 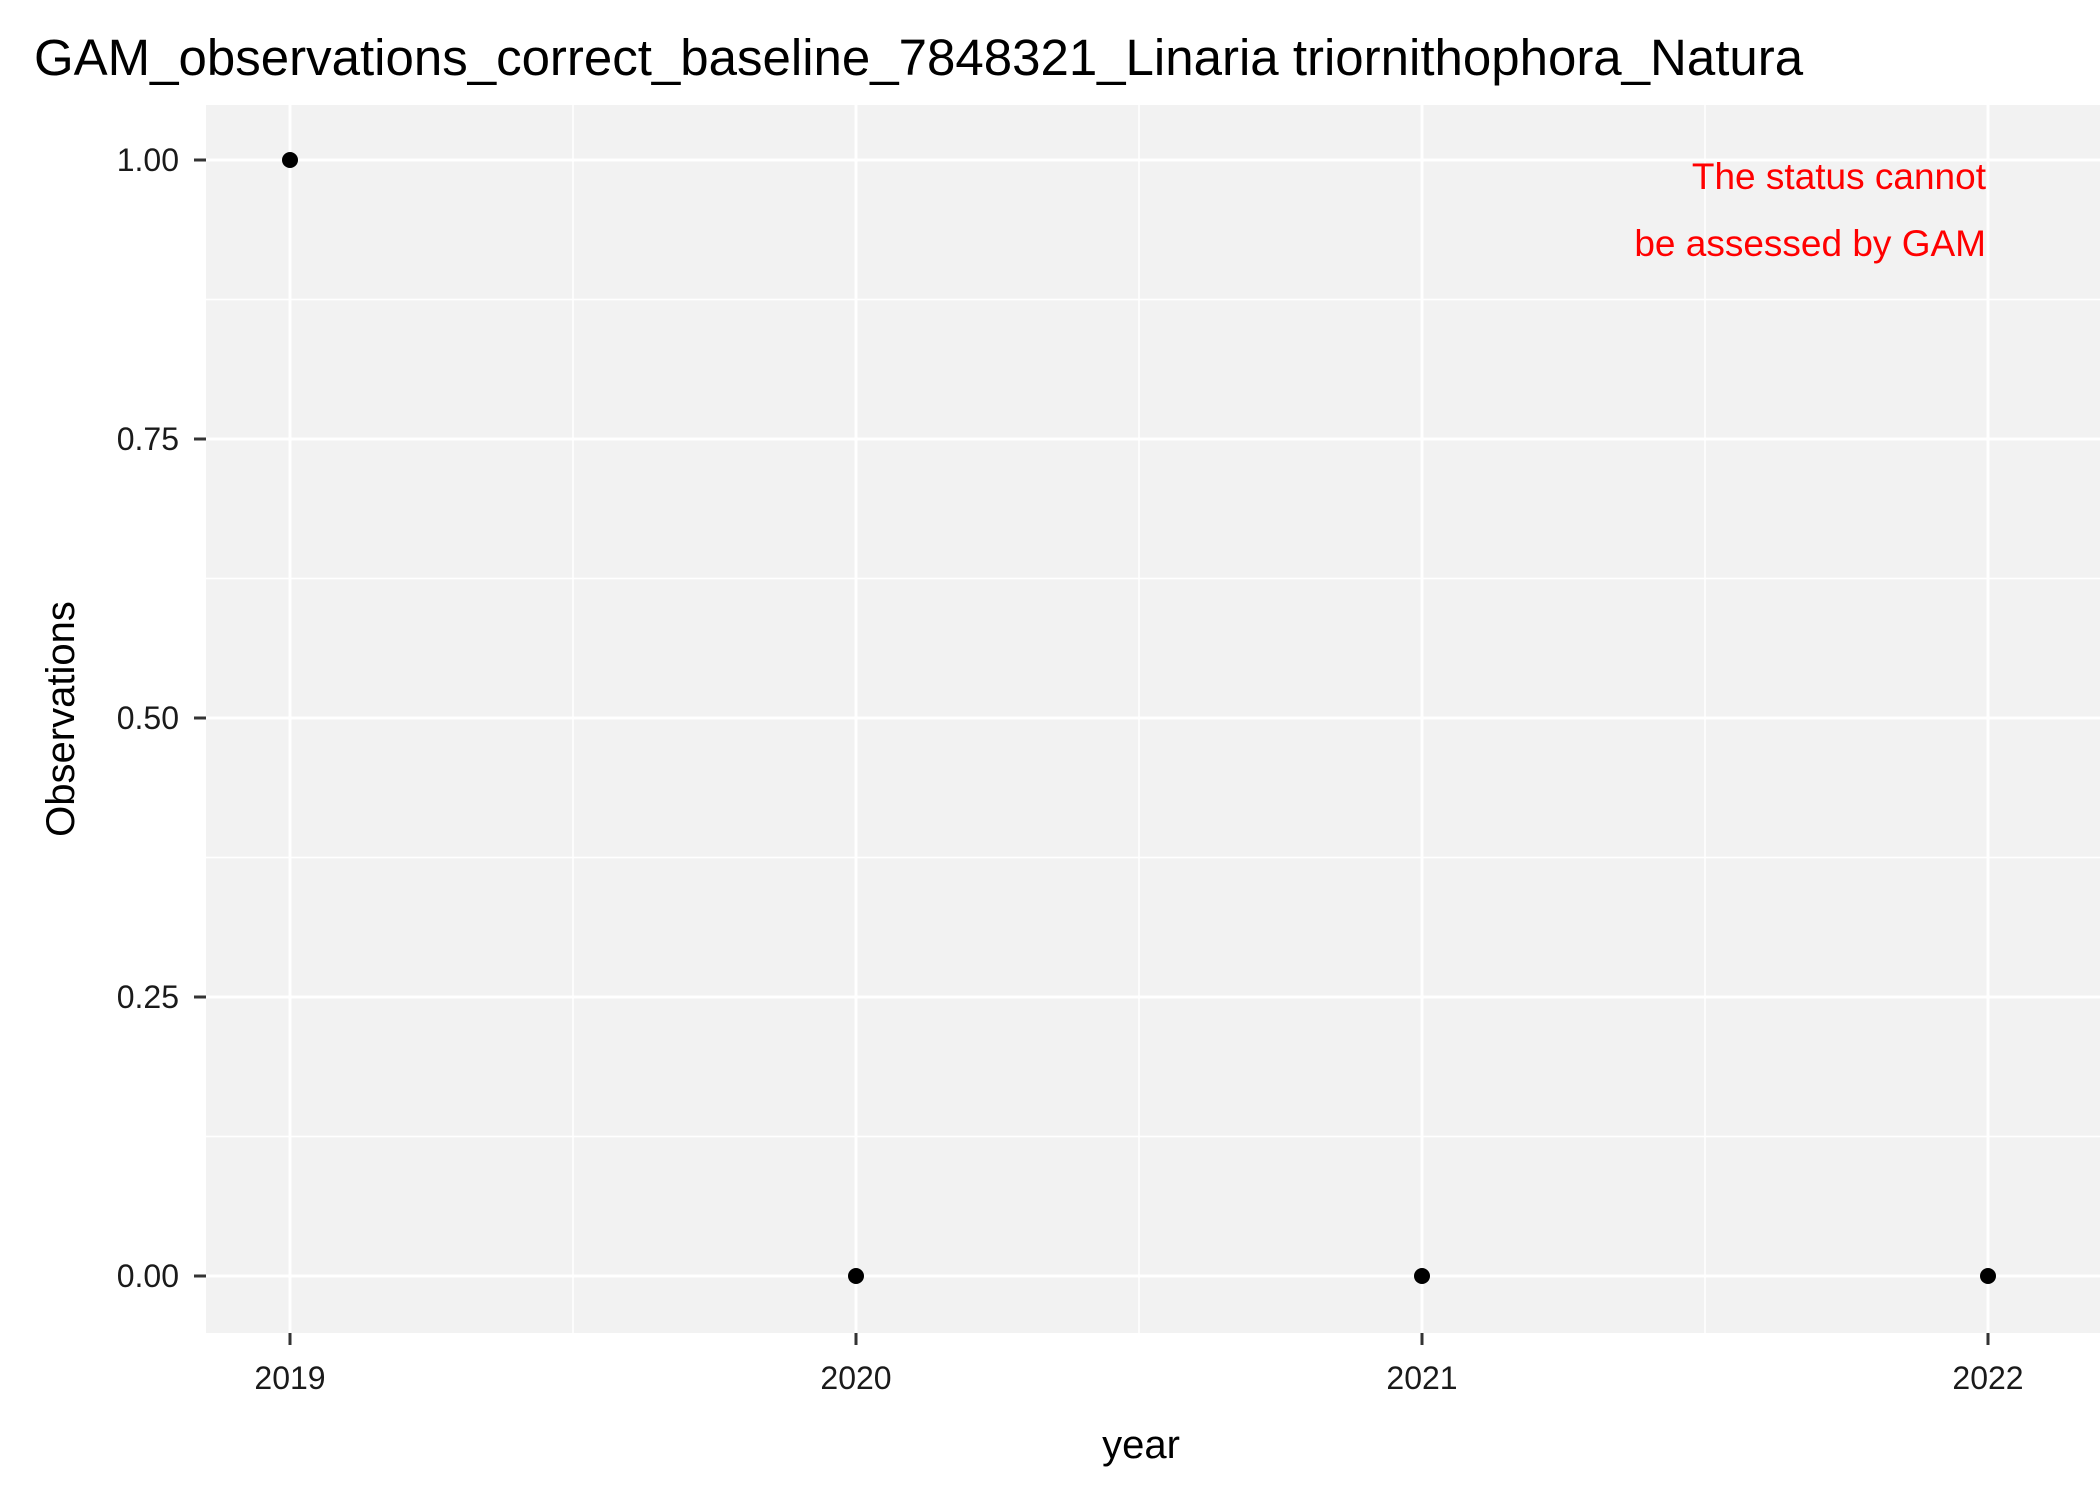 I want to click on x-tick-label: 2020, so click(x=855, y=1378).